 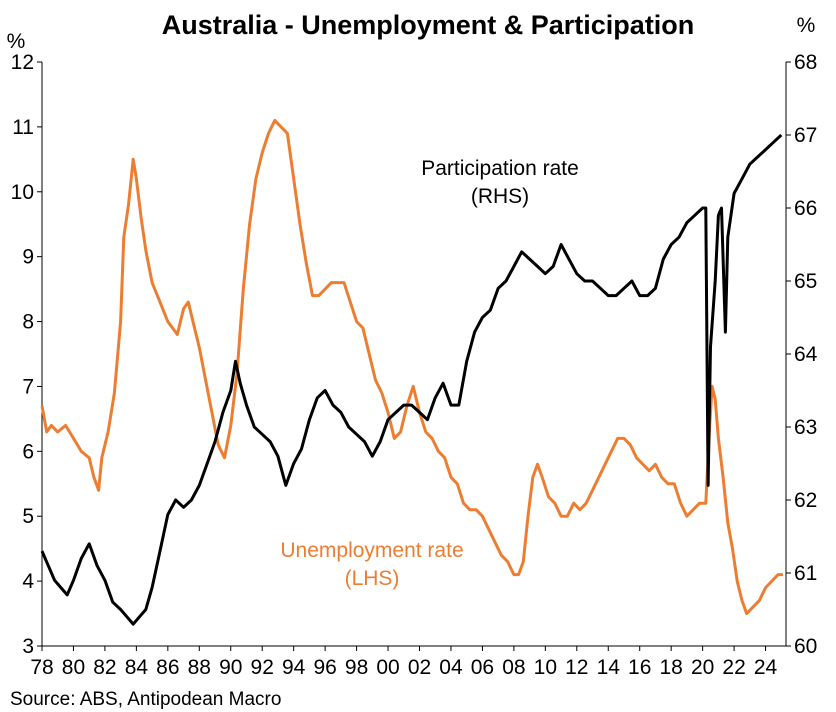 What do you see at coordinates (324, 667) in the screenshot?
I see `x-tick-label: 96` at bounding box center [324, 667].